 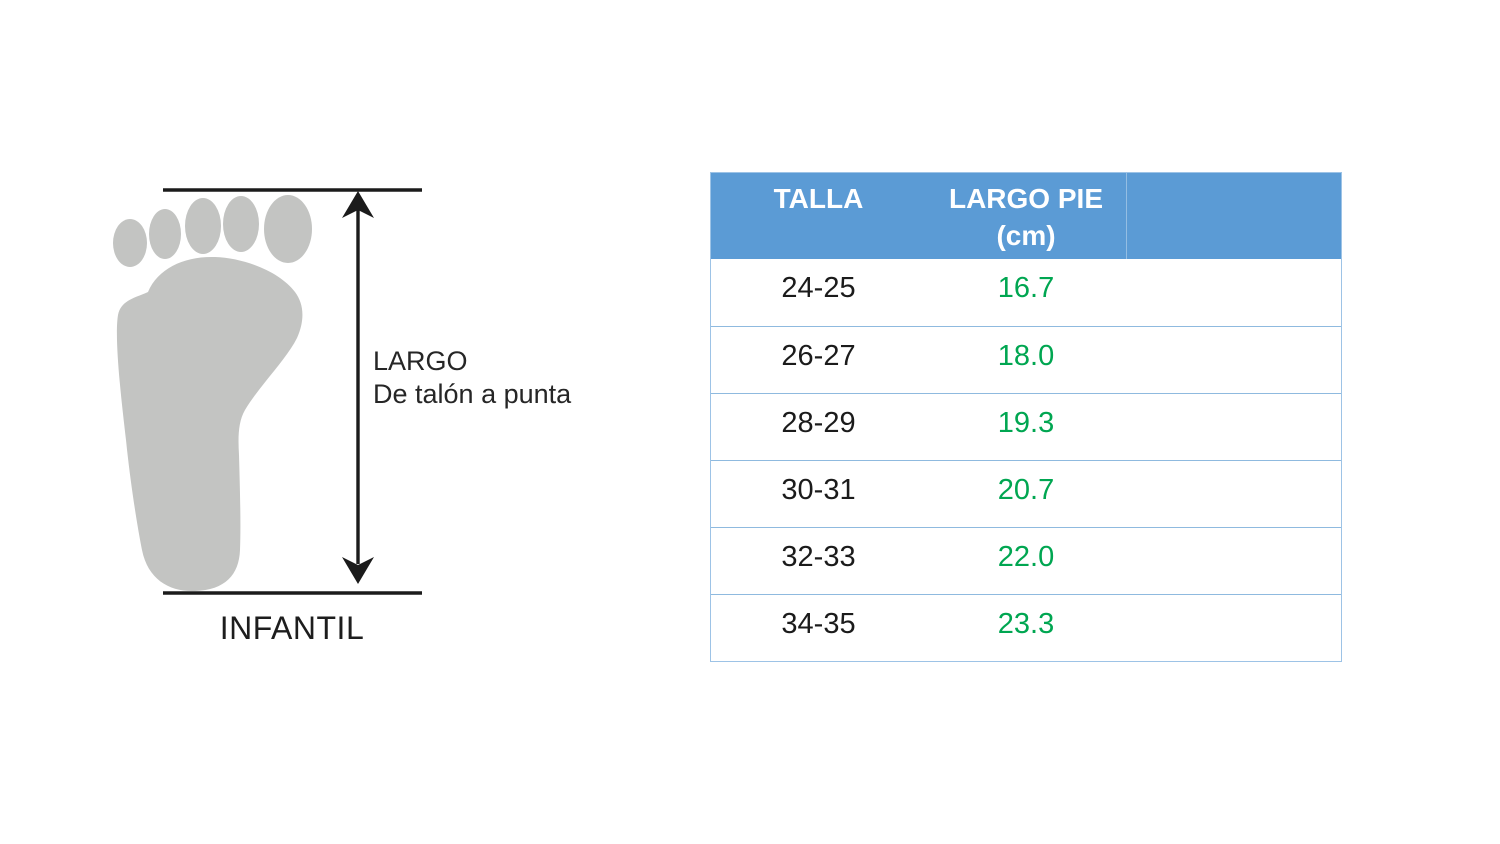 I want to click on footprint-illustration, so click(x=267, y=391).